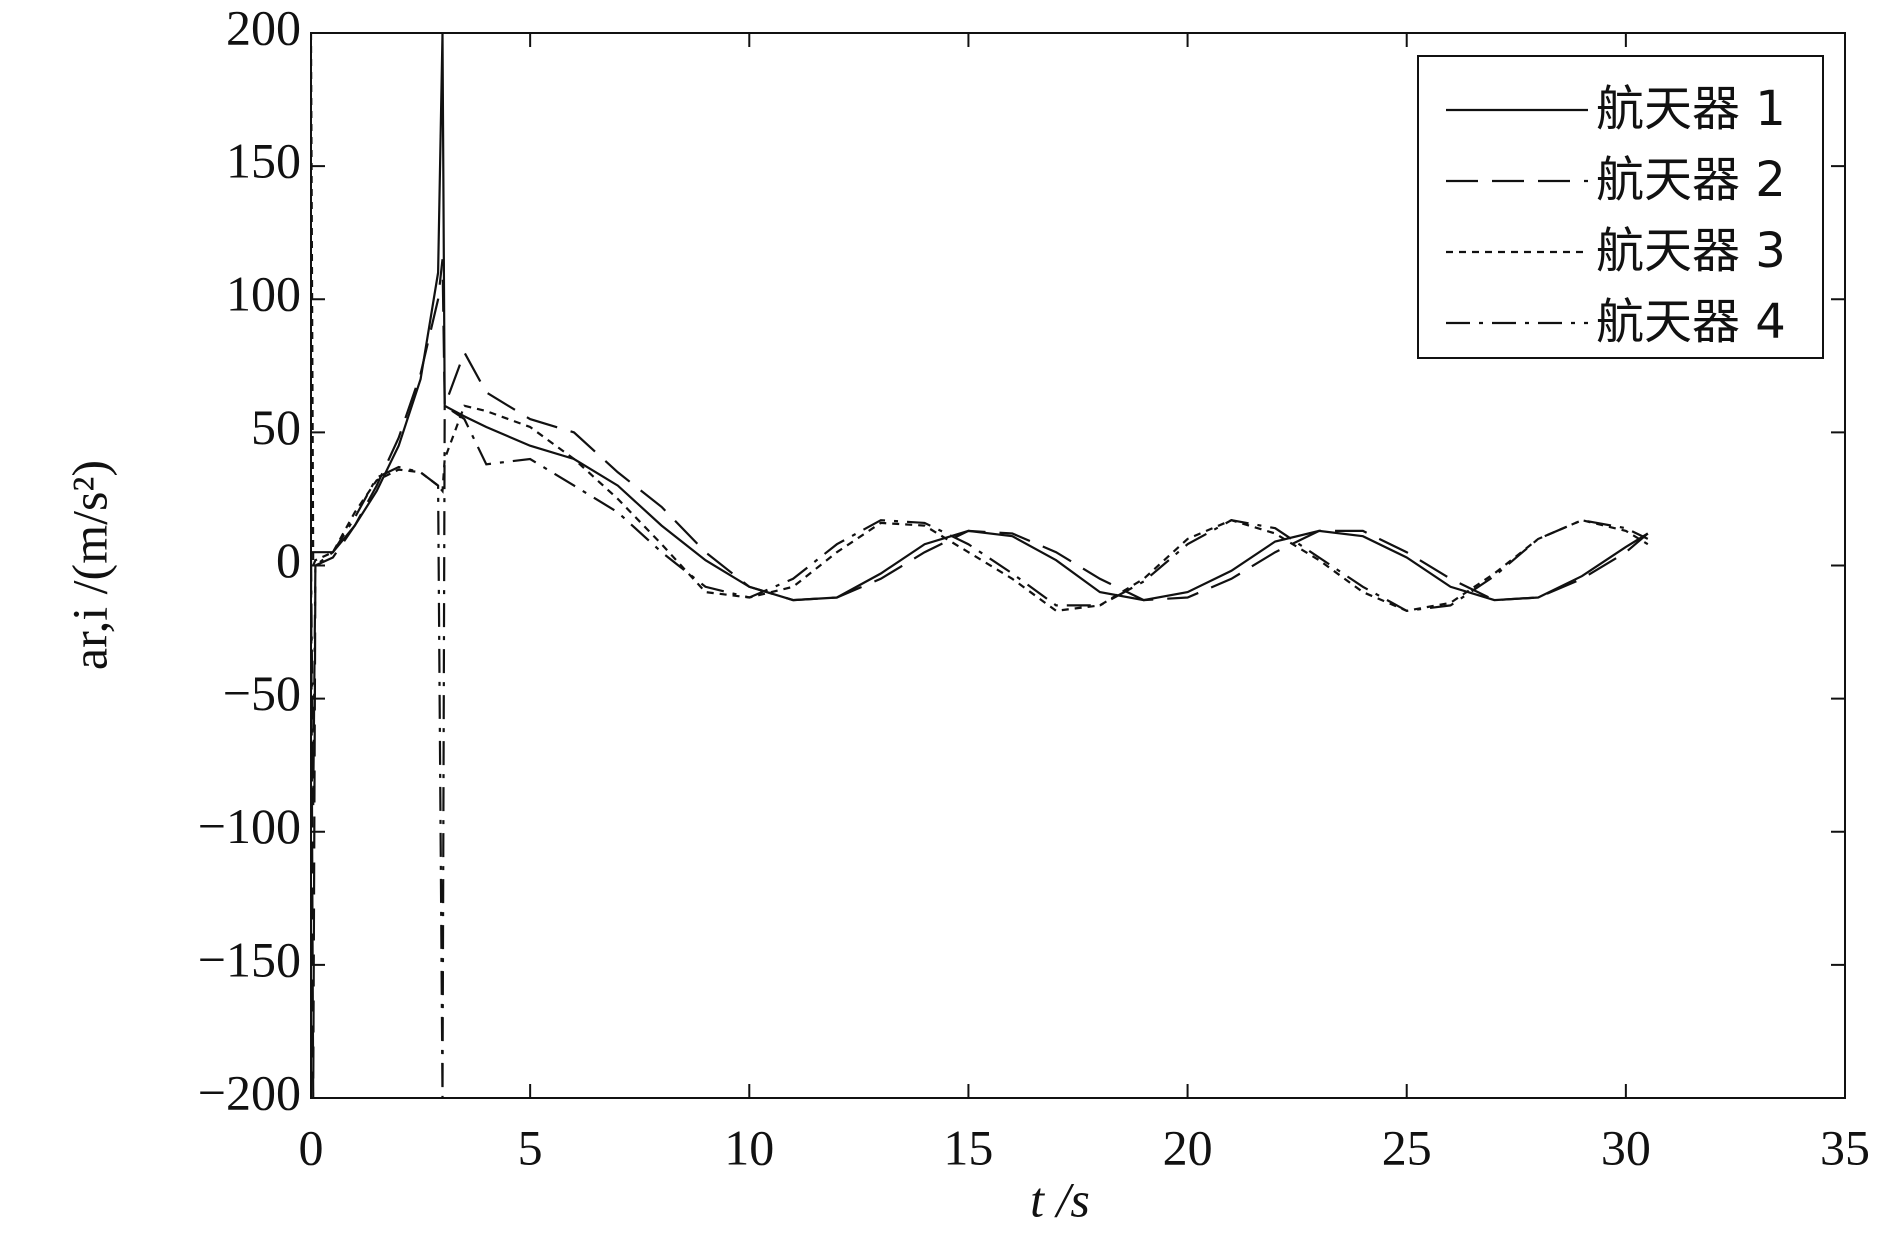 The image size is (1890, 1250). I want to click on x-tick-label: 35, so click(1845, 1147).